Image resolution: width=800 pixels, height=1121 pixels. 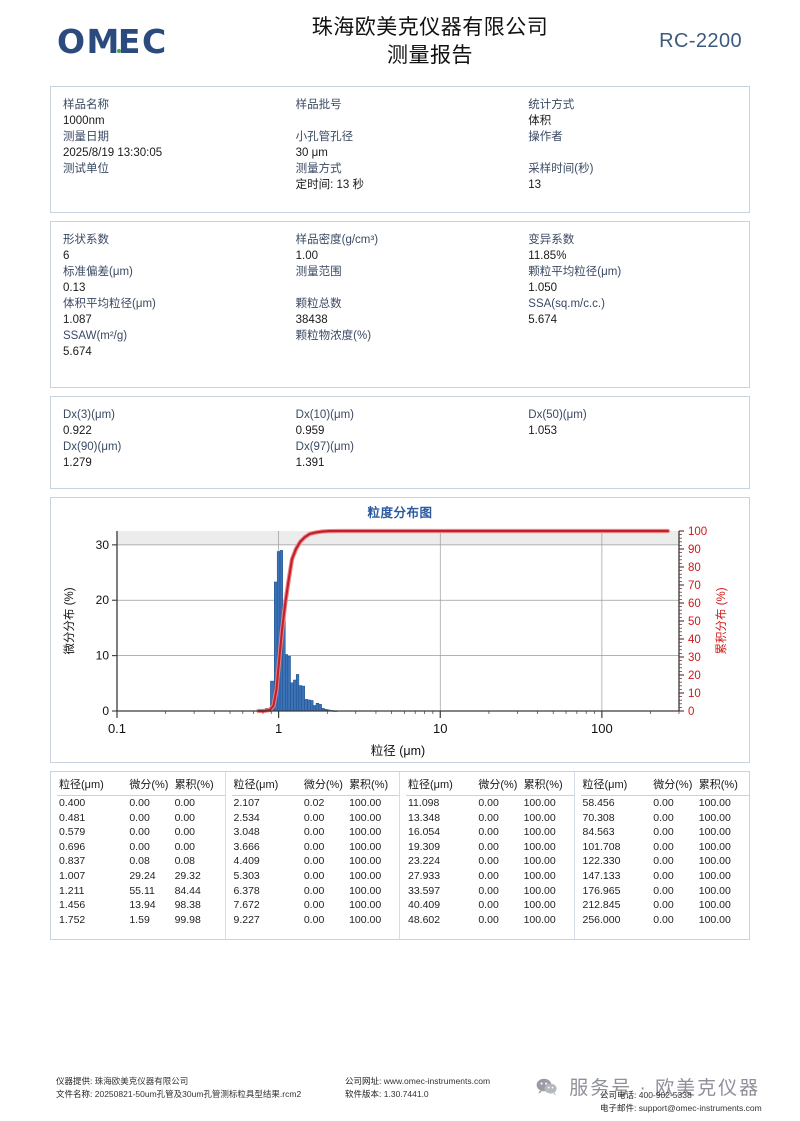 What do you see at coordinates (400, 312) in the screenshot?
I see `param-field: 颗粒总数 38438` at bounding box center [400, 312].